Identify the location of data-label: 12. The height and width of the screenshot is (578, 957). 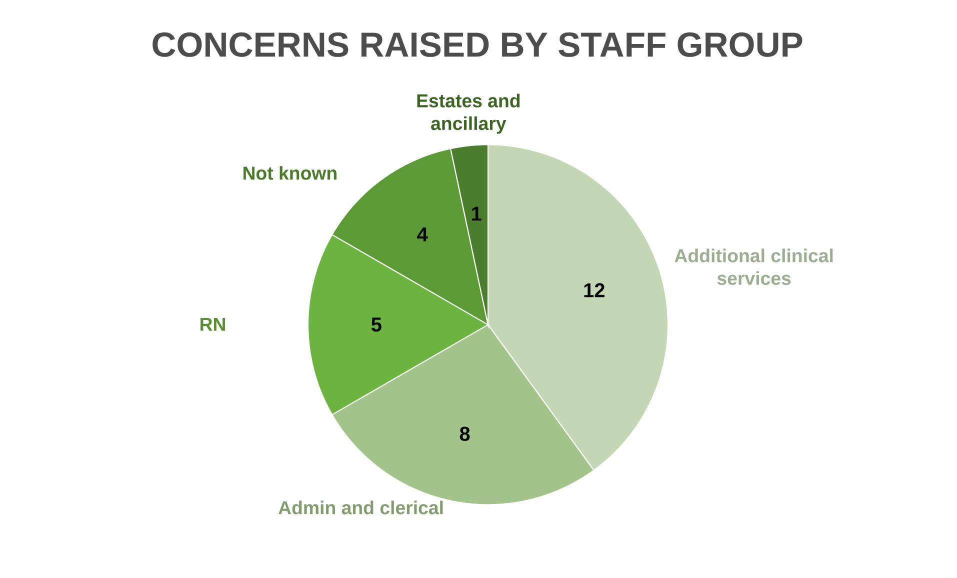
(594, 290).